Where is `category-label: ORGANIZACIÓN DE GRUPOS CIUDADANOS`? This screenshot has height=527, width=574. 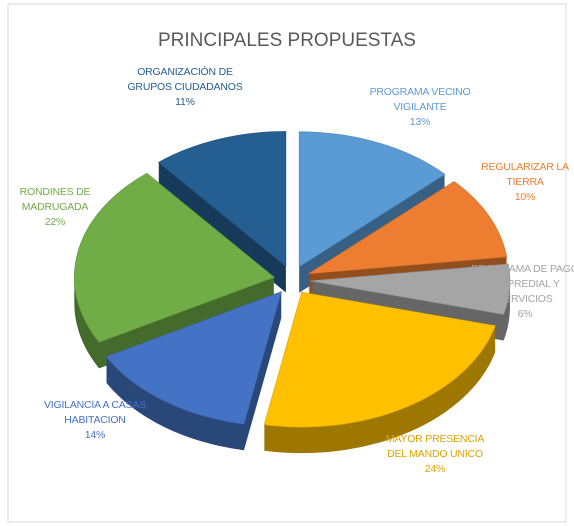 category-label: ORGANIZACIÓN DE GRUPOS CIUDADANOS is located at coordinates (185, 79).